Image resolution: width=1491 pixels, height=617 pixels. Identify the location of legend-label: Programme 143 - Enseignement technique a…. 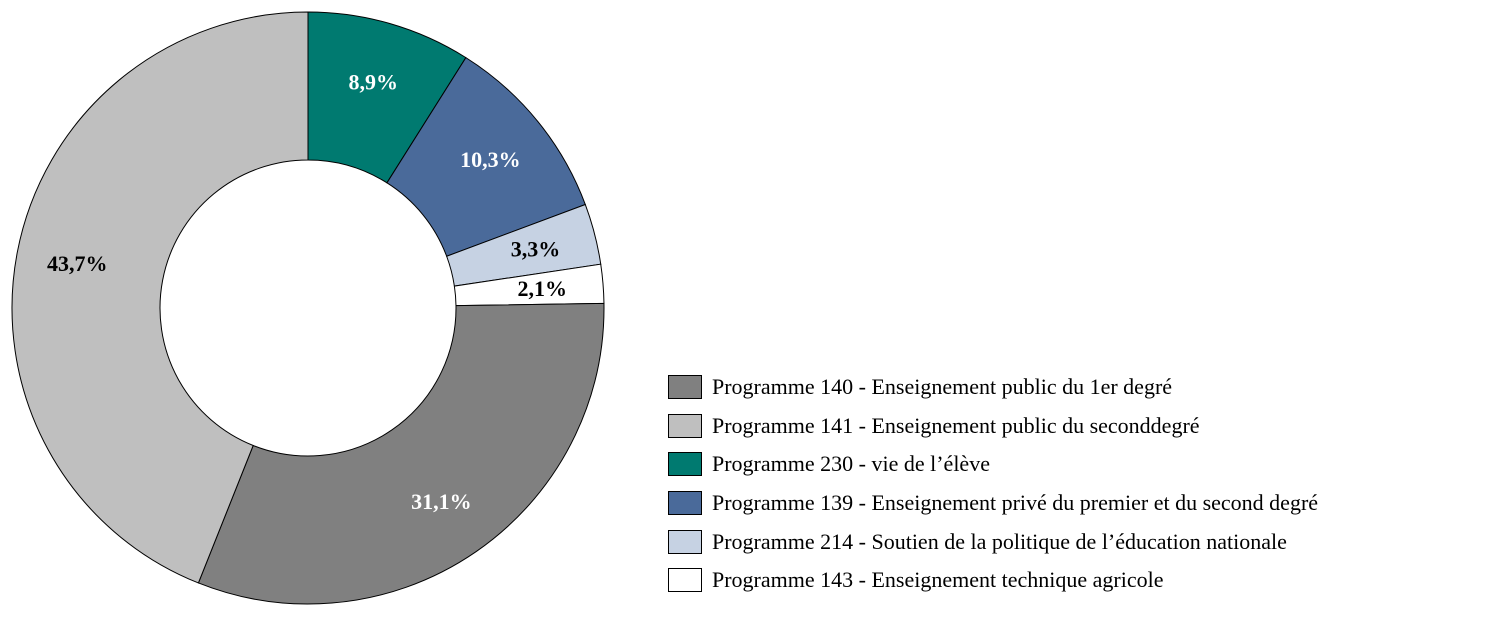
(938, 580).